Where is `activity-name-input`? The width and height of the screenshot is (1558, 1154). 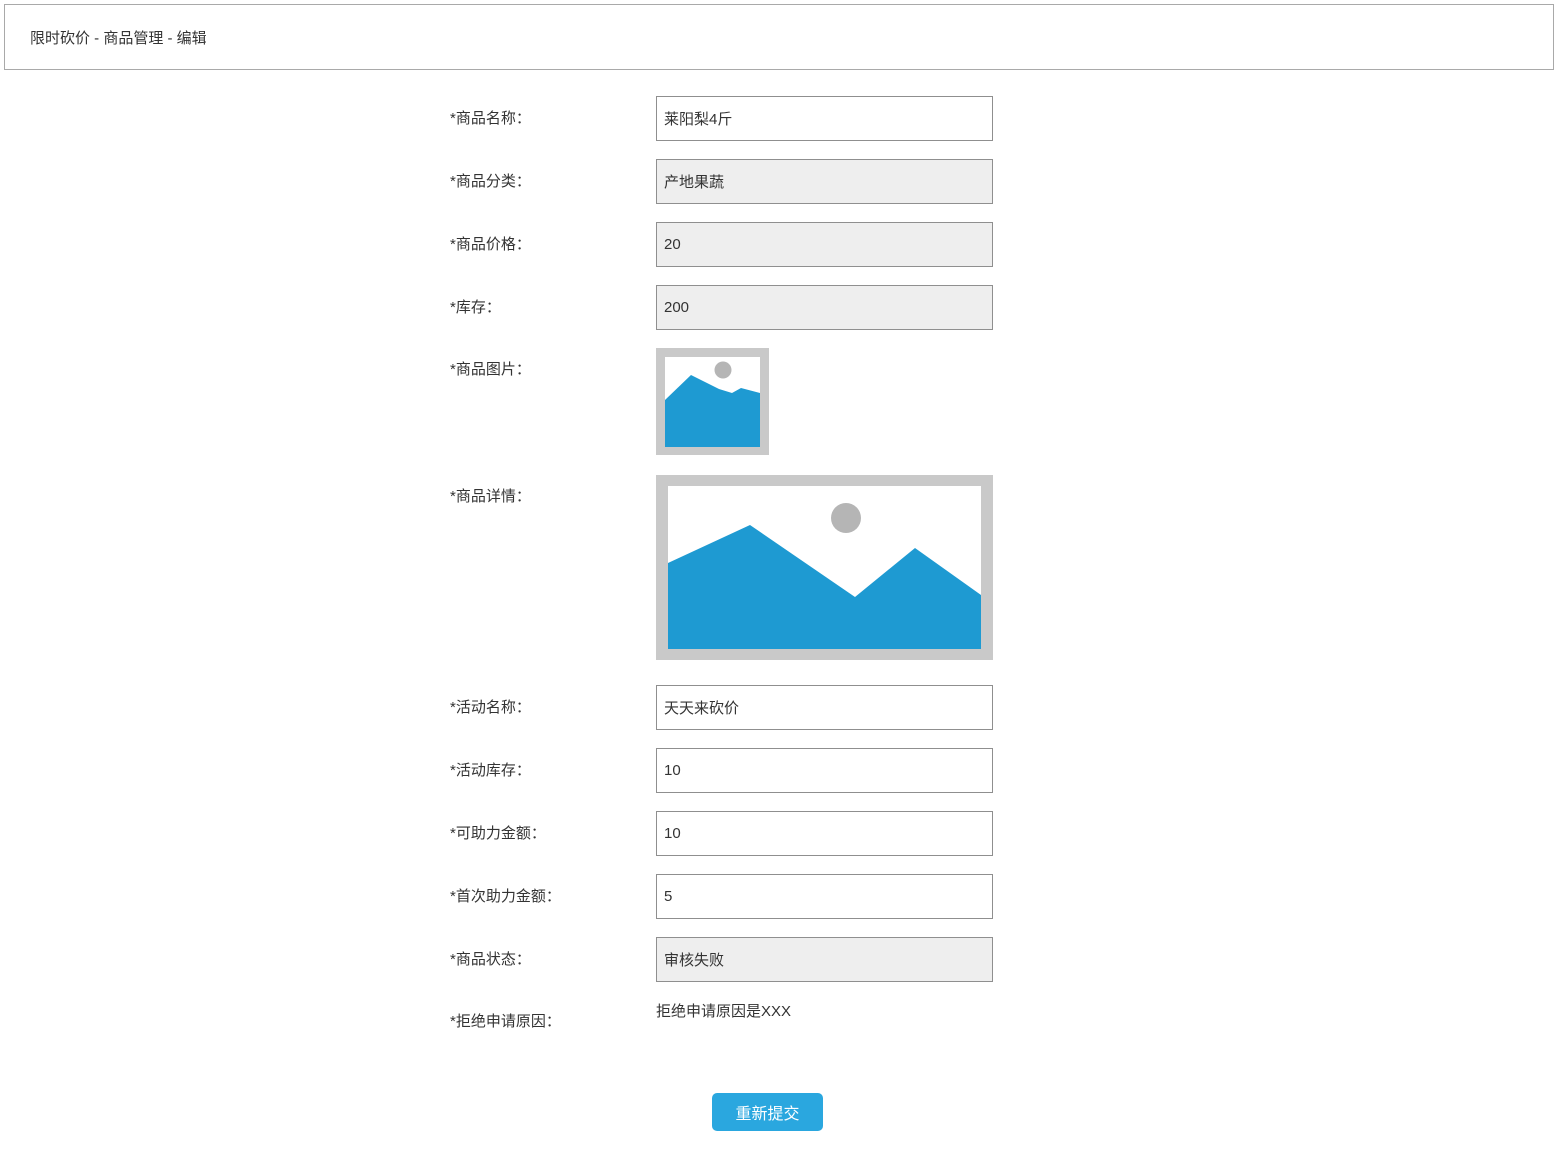
activity-name-input is located at coordinates (824, 707).